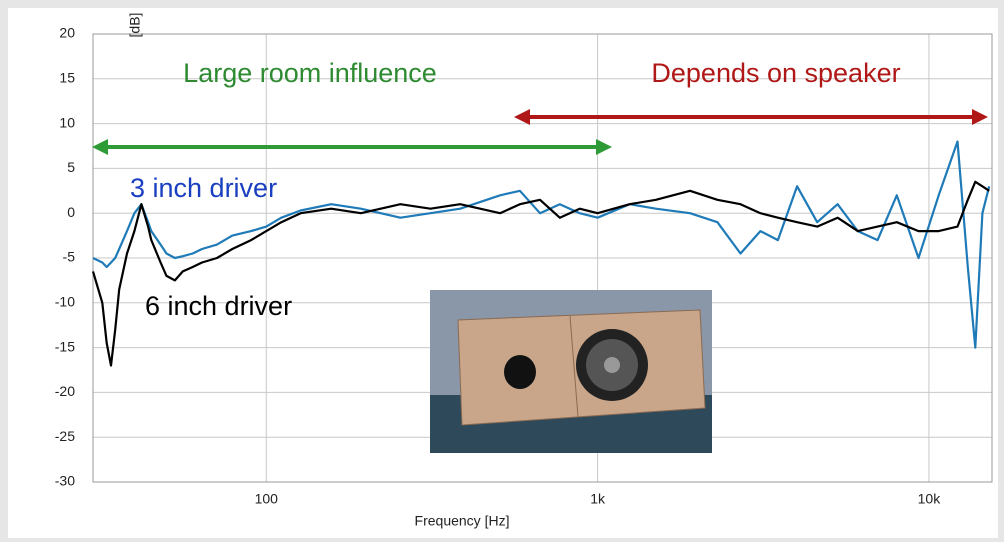 The height and width of the screenshot is (542, 1004). Describe the element at coordinates (775, 73) in the screenshot. I see `annotation: Depends on speaker` at that location.